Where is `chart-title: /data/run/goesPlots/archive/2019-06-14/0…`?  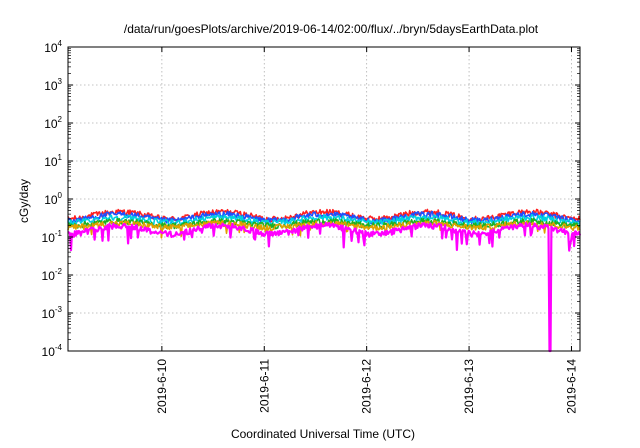
chart-title: /data/run/goesPlots/archive/2019-06-14/0… is located at coordinates (331, 29).